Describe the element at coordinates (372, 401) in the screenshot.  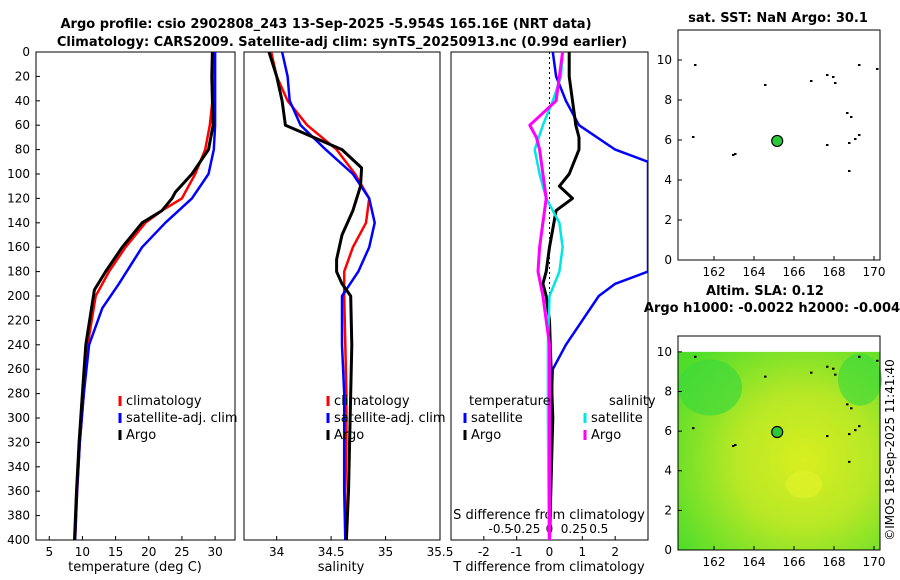
I see `legend-label: climatology` at that location.